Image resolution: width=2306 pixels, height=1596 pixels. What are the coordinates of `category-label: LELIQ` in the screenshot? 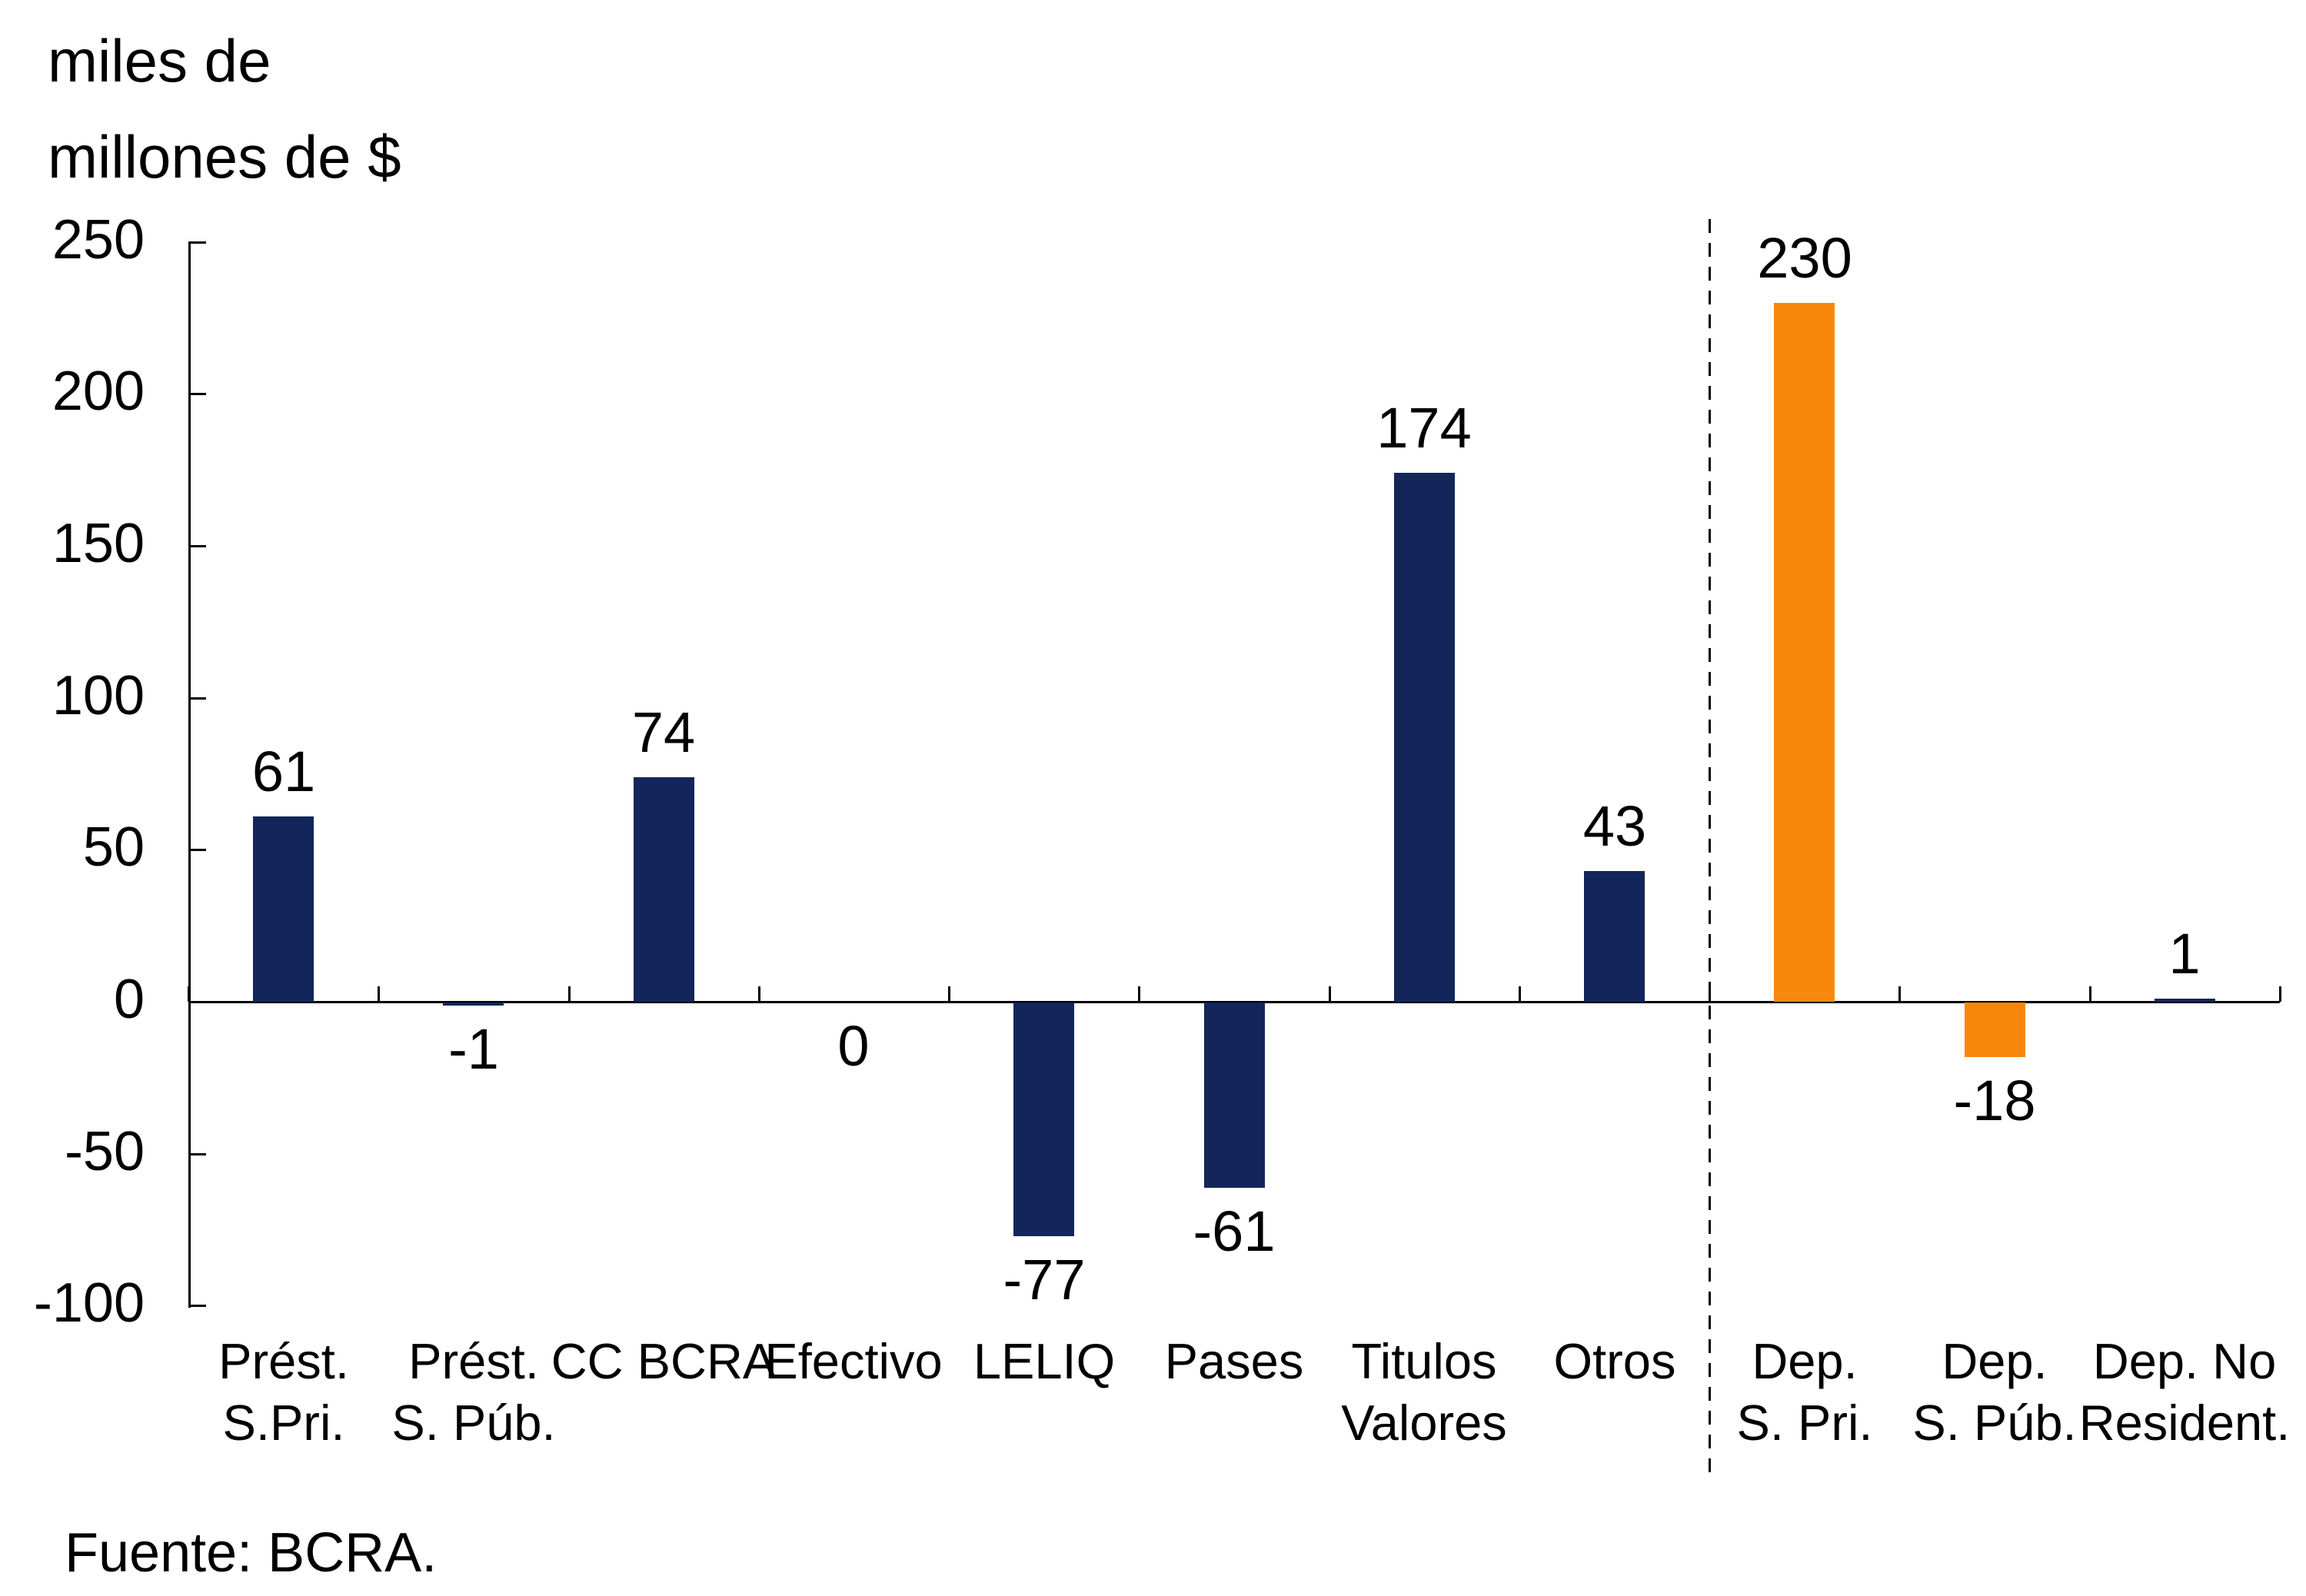 It's located at (1044, 1361).